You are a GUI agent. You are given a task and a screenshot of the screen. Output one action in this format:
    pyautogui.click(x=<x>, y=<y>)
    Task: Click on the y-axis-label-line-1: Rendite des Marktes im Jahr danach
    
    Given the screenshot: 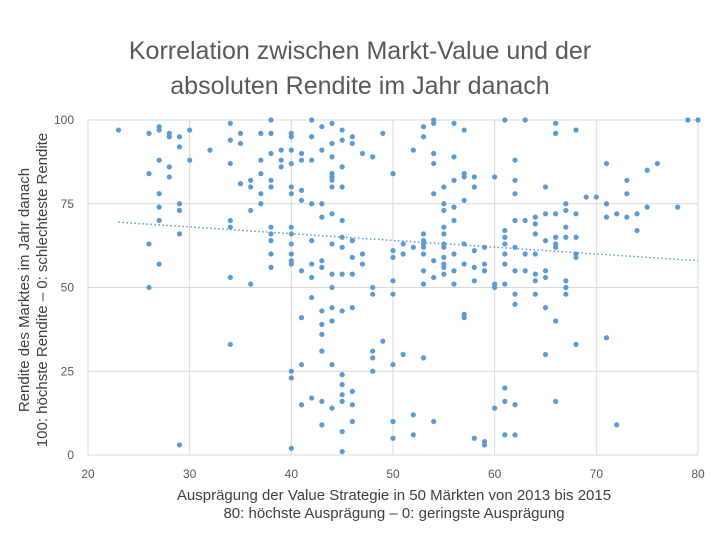 What is the action you would take?
    pyautogui.click(x=24, y=290)
    